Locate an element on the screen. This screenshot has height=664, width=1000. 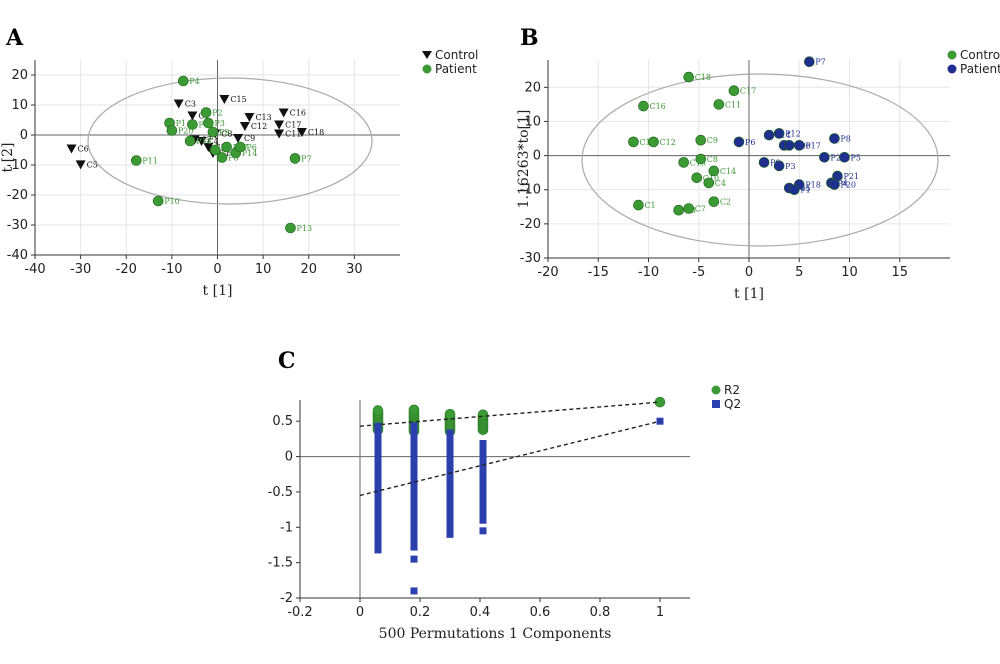
point-label-c16: C16 is located at coordinates (298, 113).